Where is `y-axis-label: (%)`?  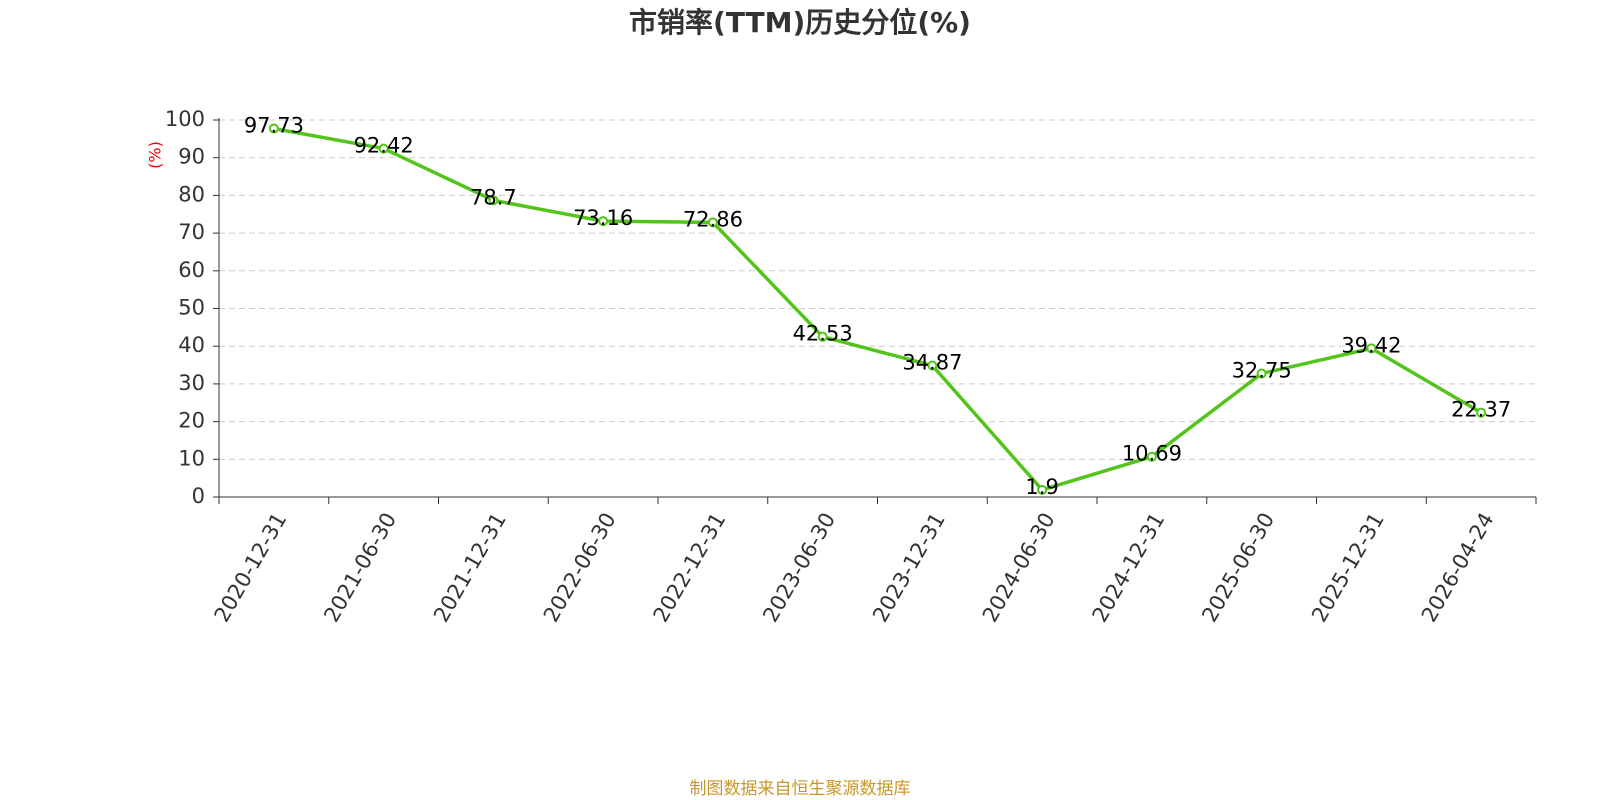 y-axis-label: (%) is located at coordinates (155, 155).